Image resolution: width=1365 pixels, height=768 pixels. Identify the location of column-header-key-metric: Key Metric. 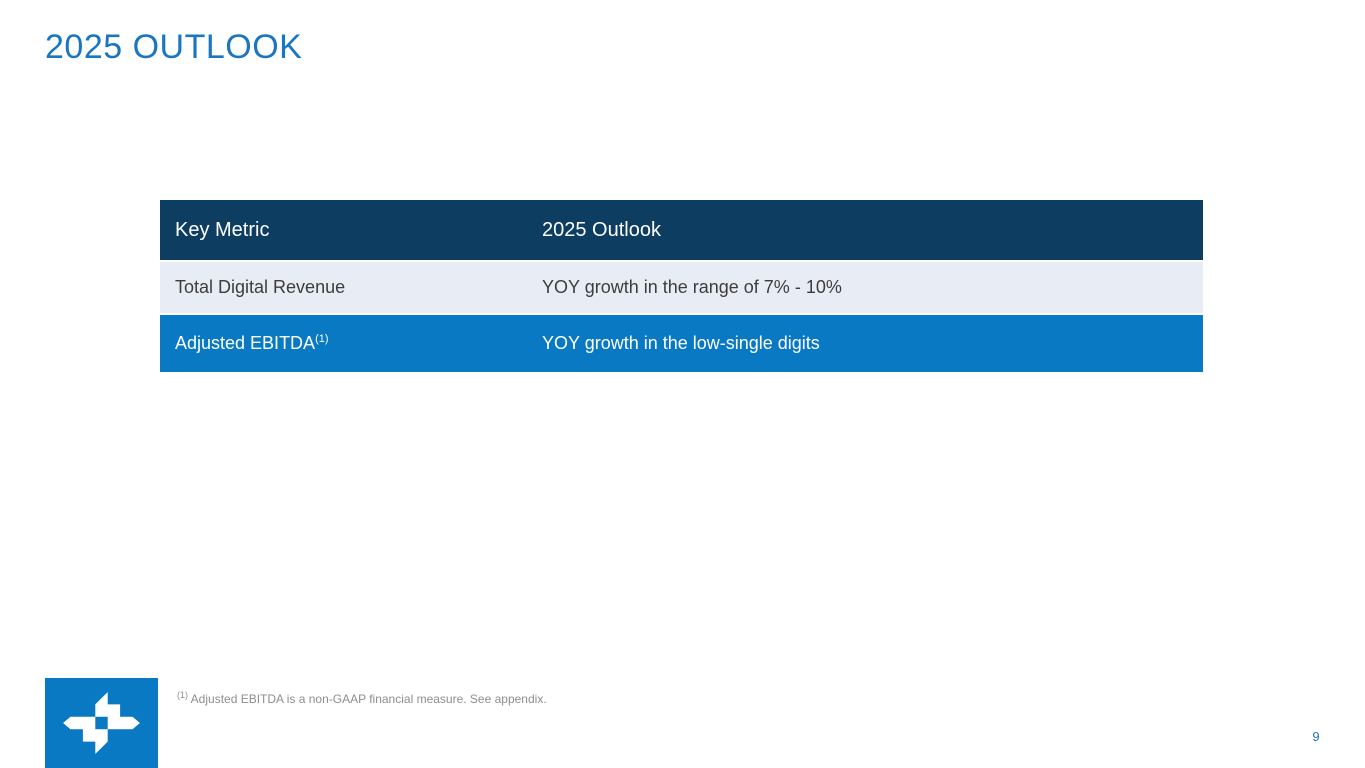
(343, 230).